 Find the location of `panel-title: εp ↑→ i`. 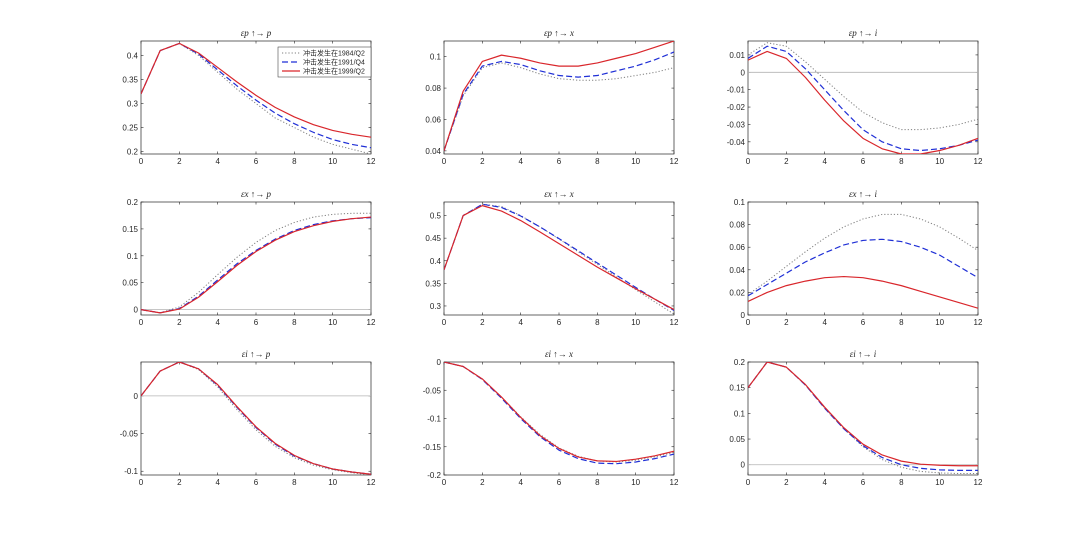

panel-title: εp ↑→ i is located at coordinates (863, 33).